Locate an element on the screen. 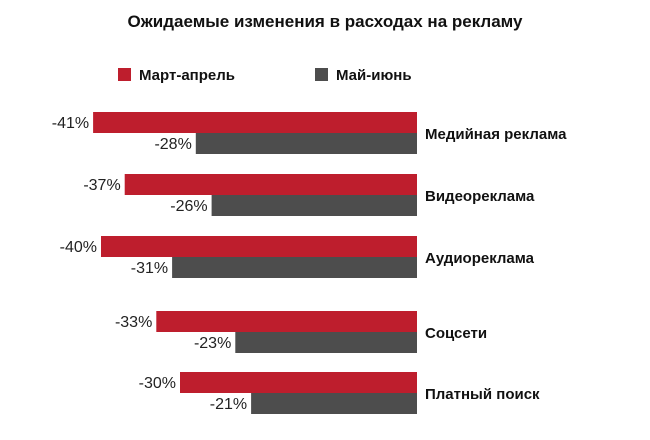  value-label-2-5: -21% is located at coordinates (228, 404).